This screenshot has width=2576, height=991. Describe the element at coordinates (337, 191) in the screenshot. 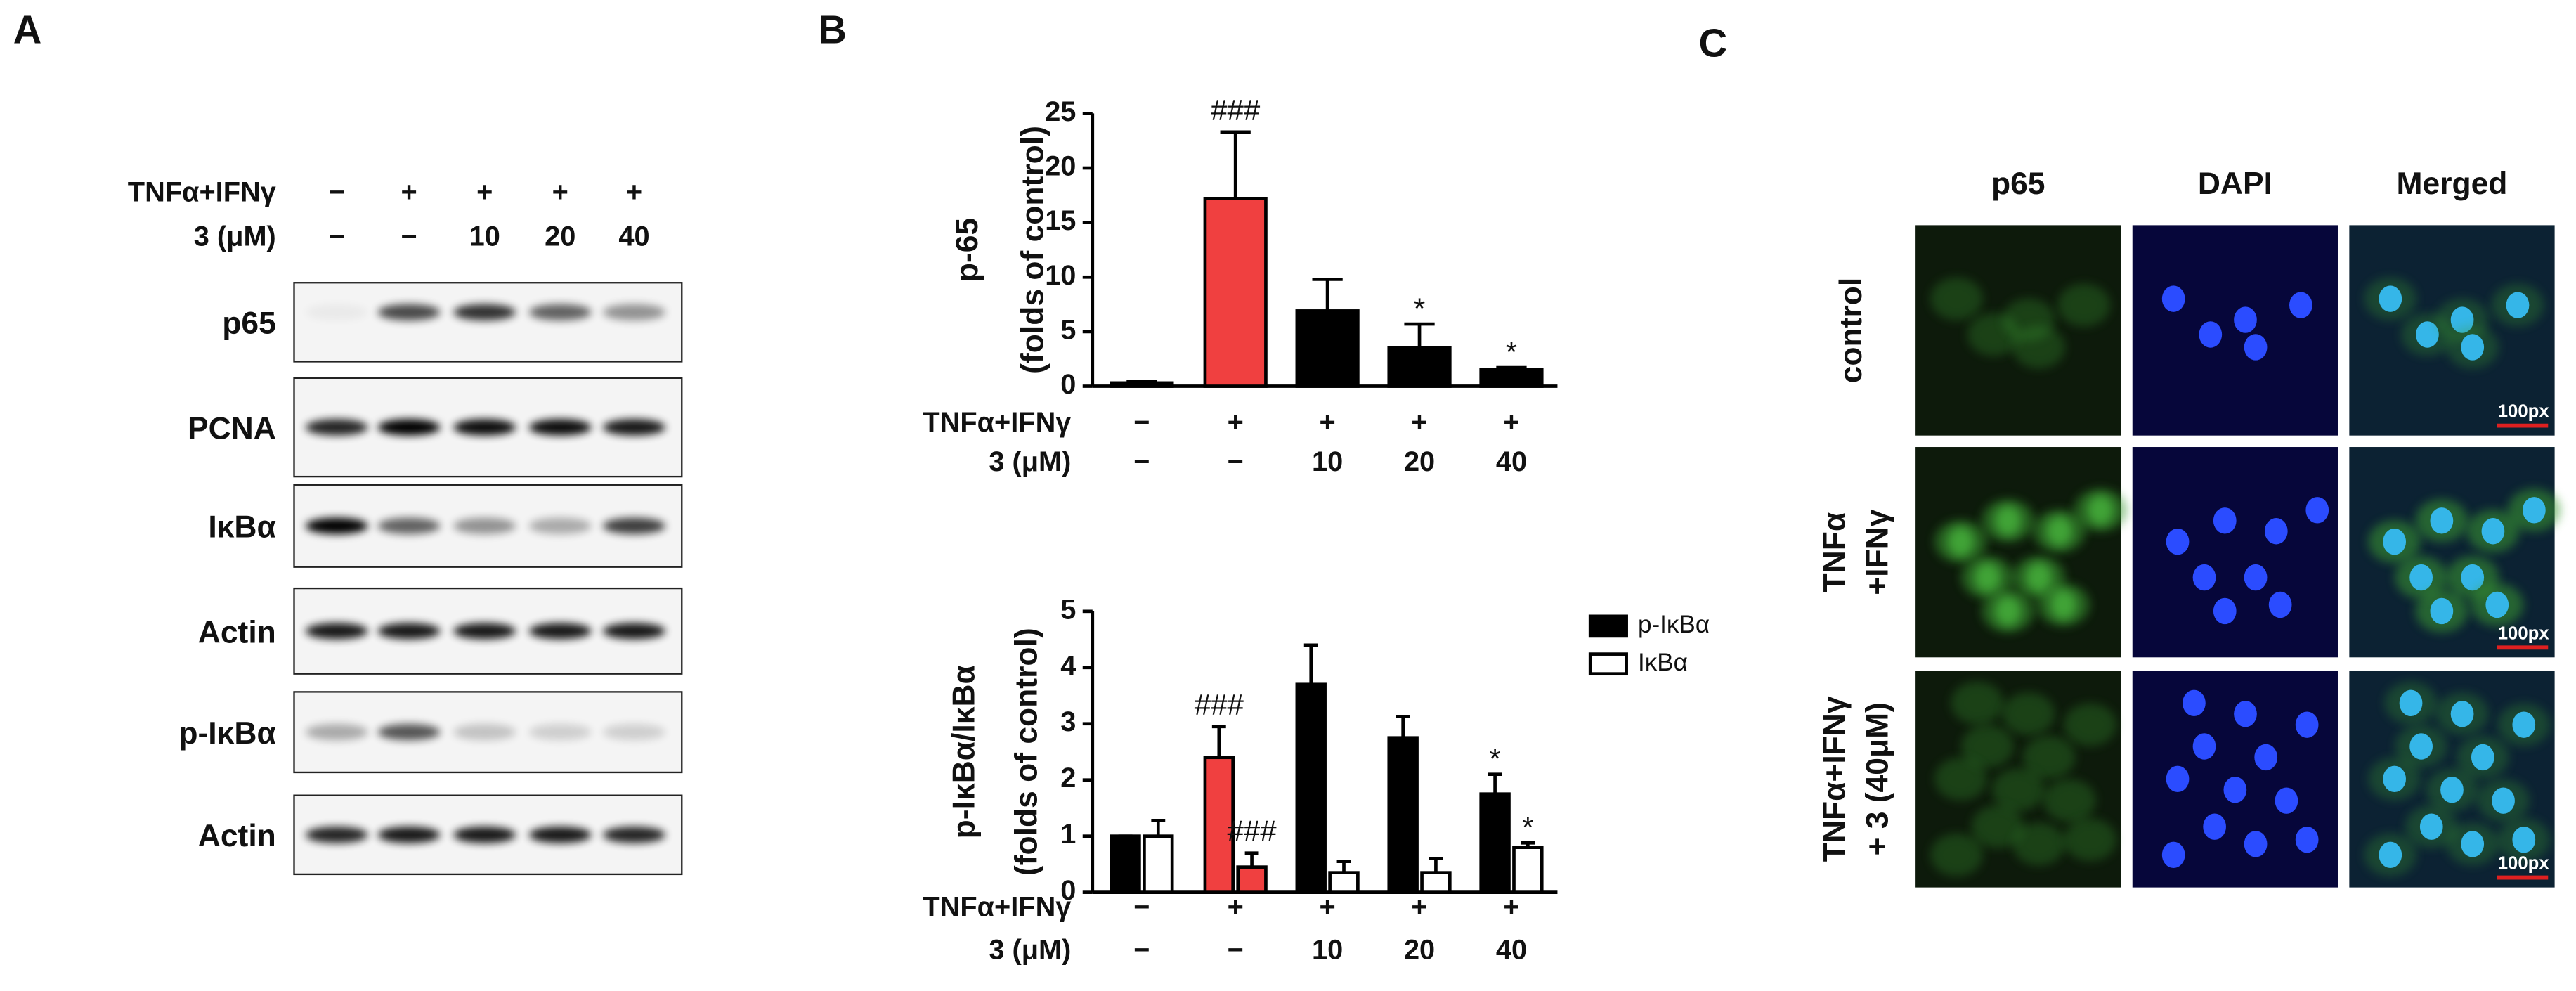

I see `treatment-value: −` at that location.